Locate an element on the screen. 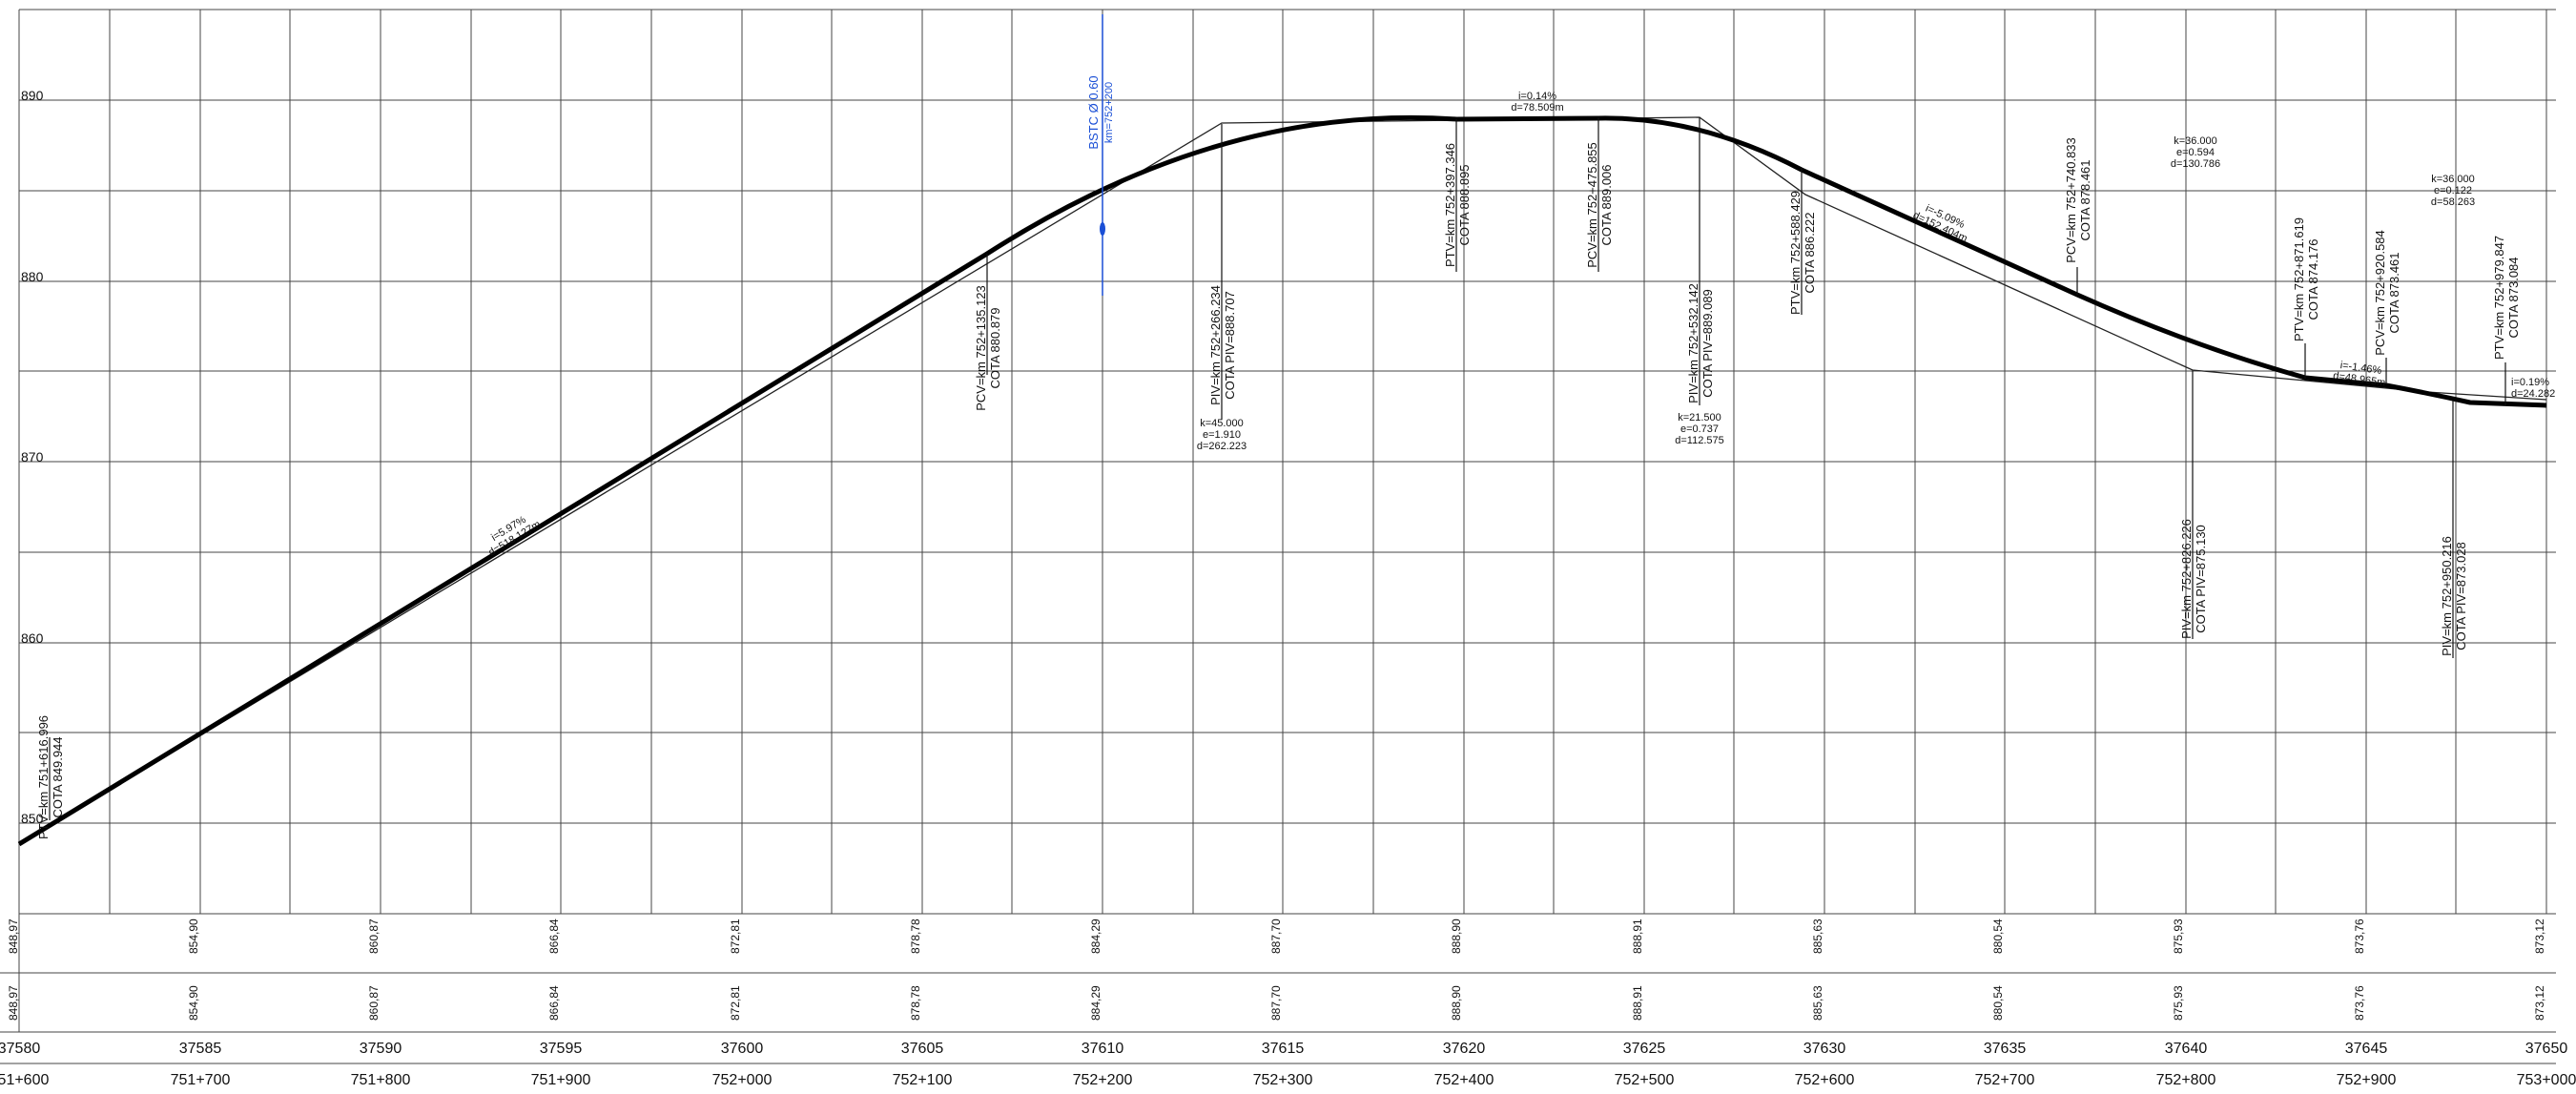  station-label: 37610 is located at coordinates (1103, 1049).